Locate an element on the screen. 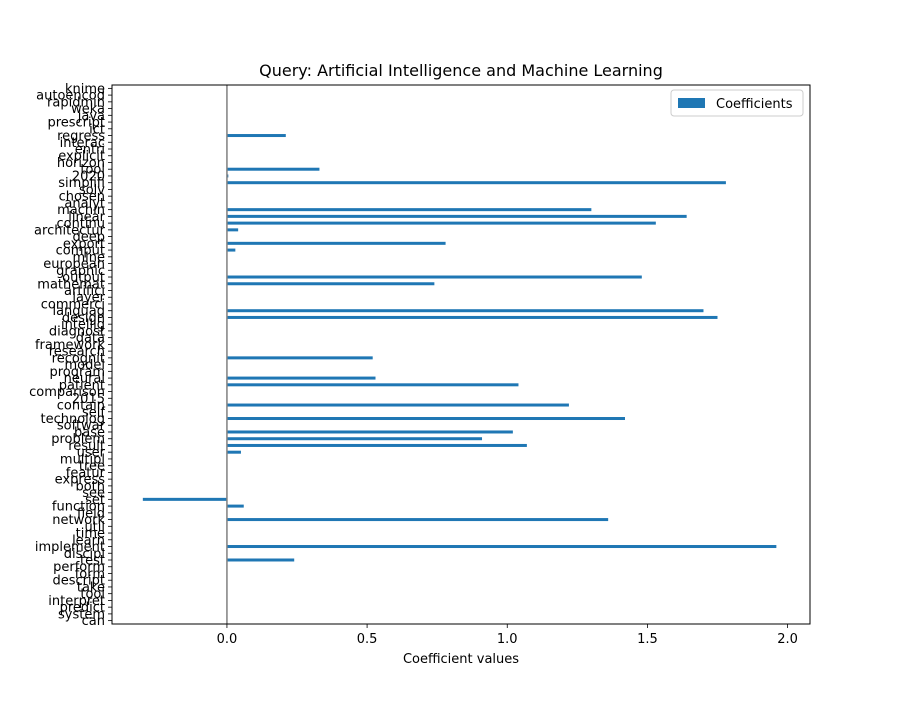 This screenshot has width=900, height=705. bar-tool is located at coordinates (273, 169).